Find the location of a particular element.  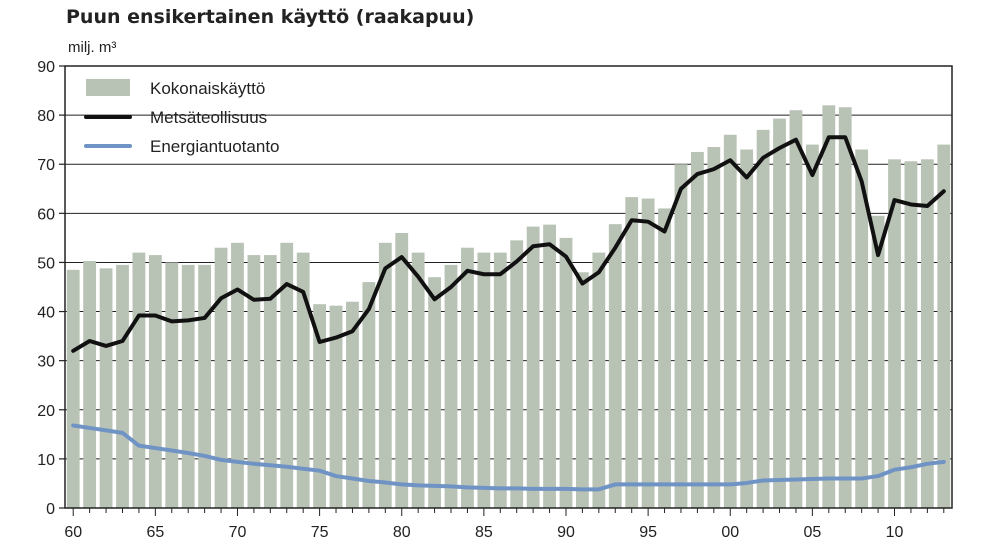

line-energiantuotanto is located at coordinates (508, 457).